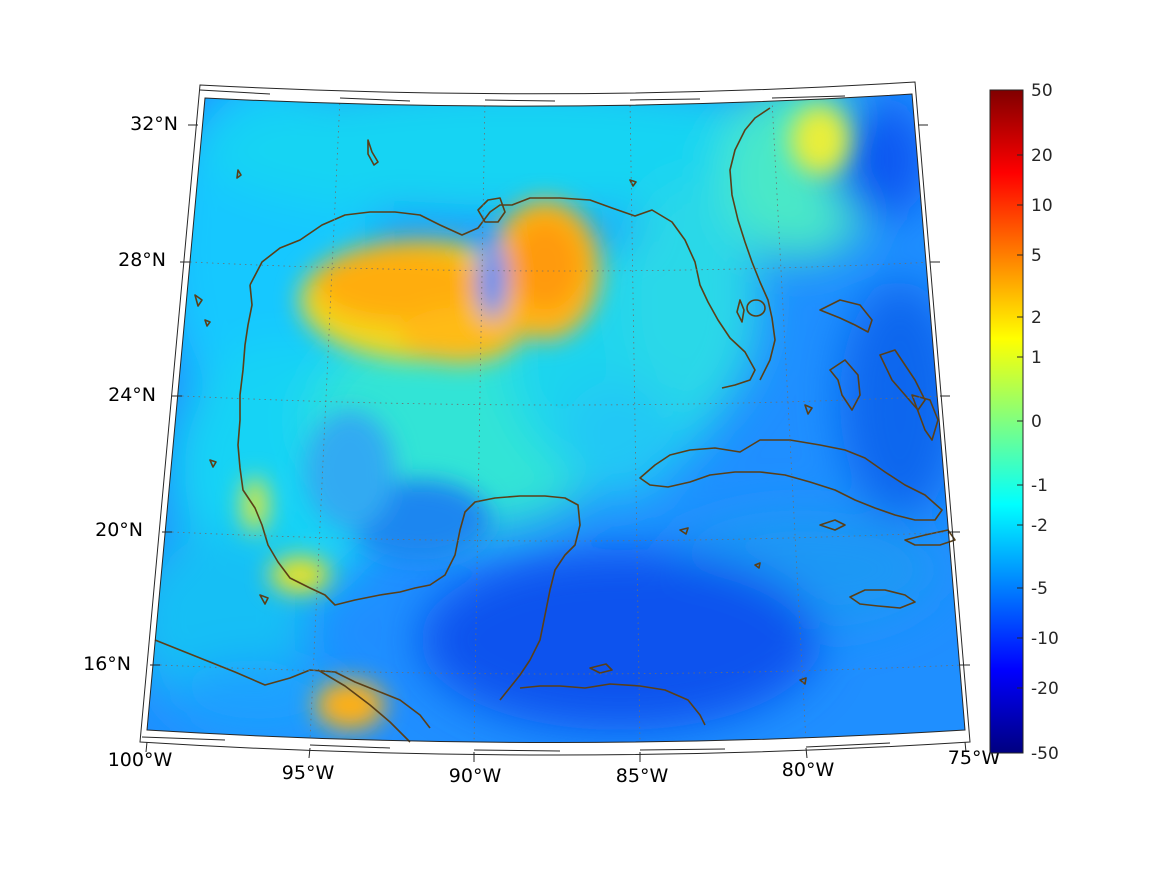 This screenshot has height=875, width=1167. I want to click on latitude-labels: 32°N 28°N 24°N 20°N 16°N, so click(130, 394).